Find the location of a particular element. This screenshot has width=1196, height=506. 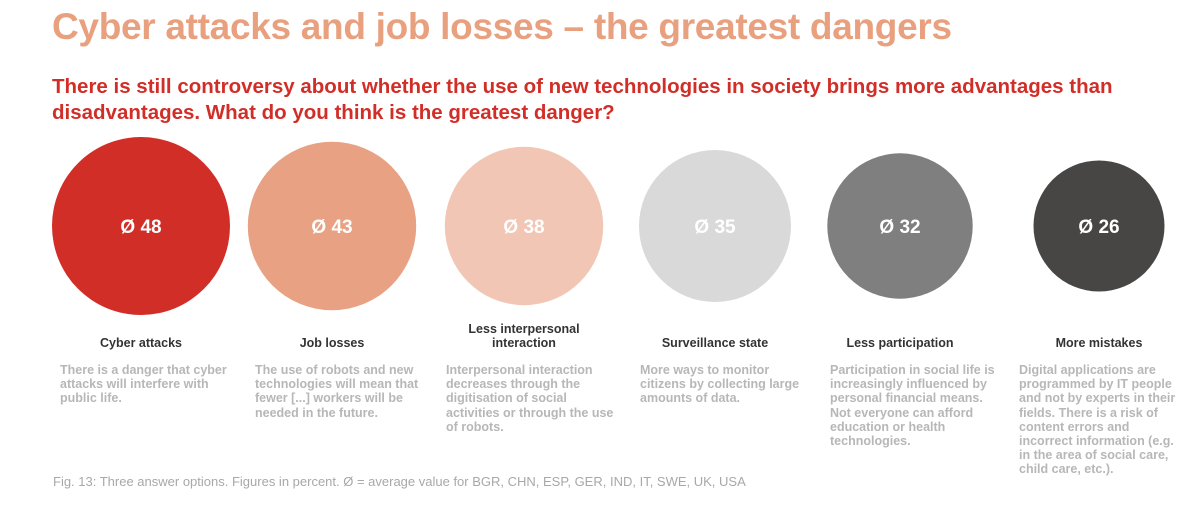

category-label: More mistakes is located at coordinates (1099, 343).